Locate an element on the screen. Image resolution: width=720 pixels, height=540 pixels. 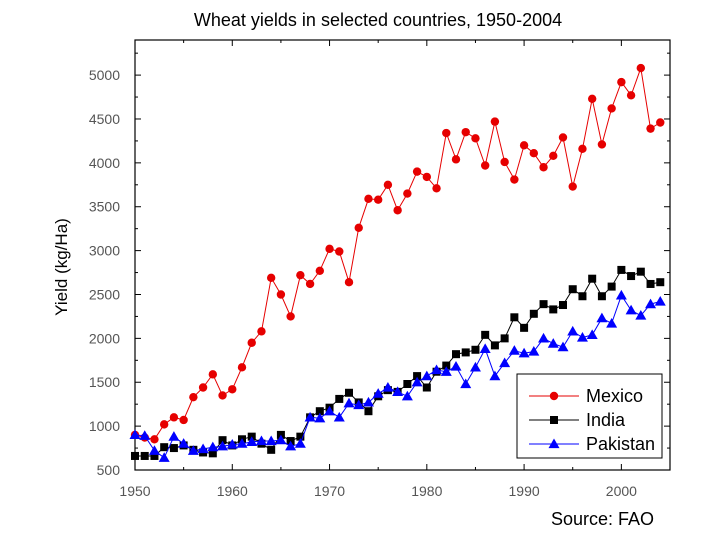
x-tick-label: 2000 is located at coordinates (621, 491).